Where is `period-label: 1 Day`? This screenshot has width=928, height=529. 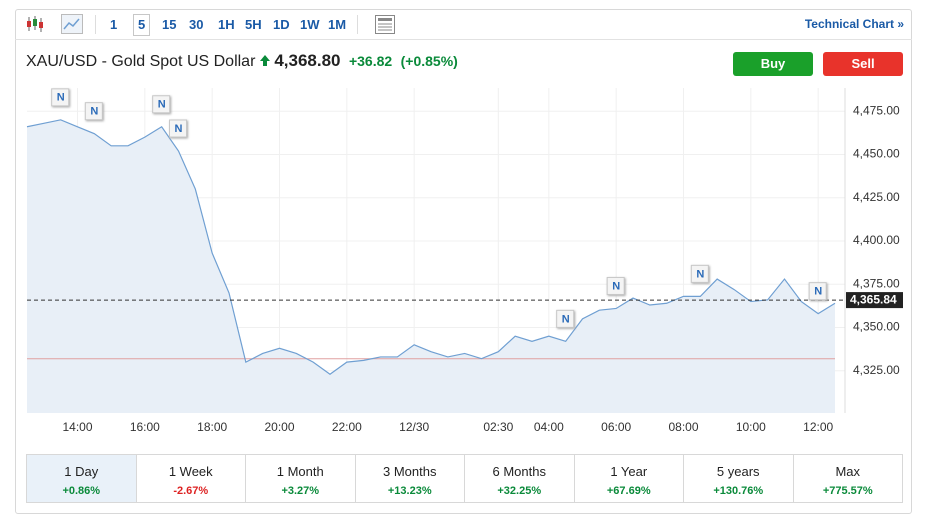 period-label: 1 Day is located at coordinates (81, 471).